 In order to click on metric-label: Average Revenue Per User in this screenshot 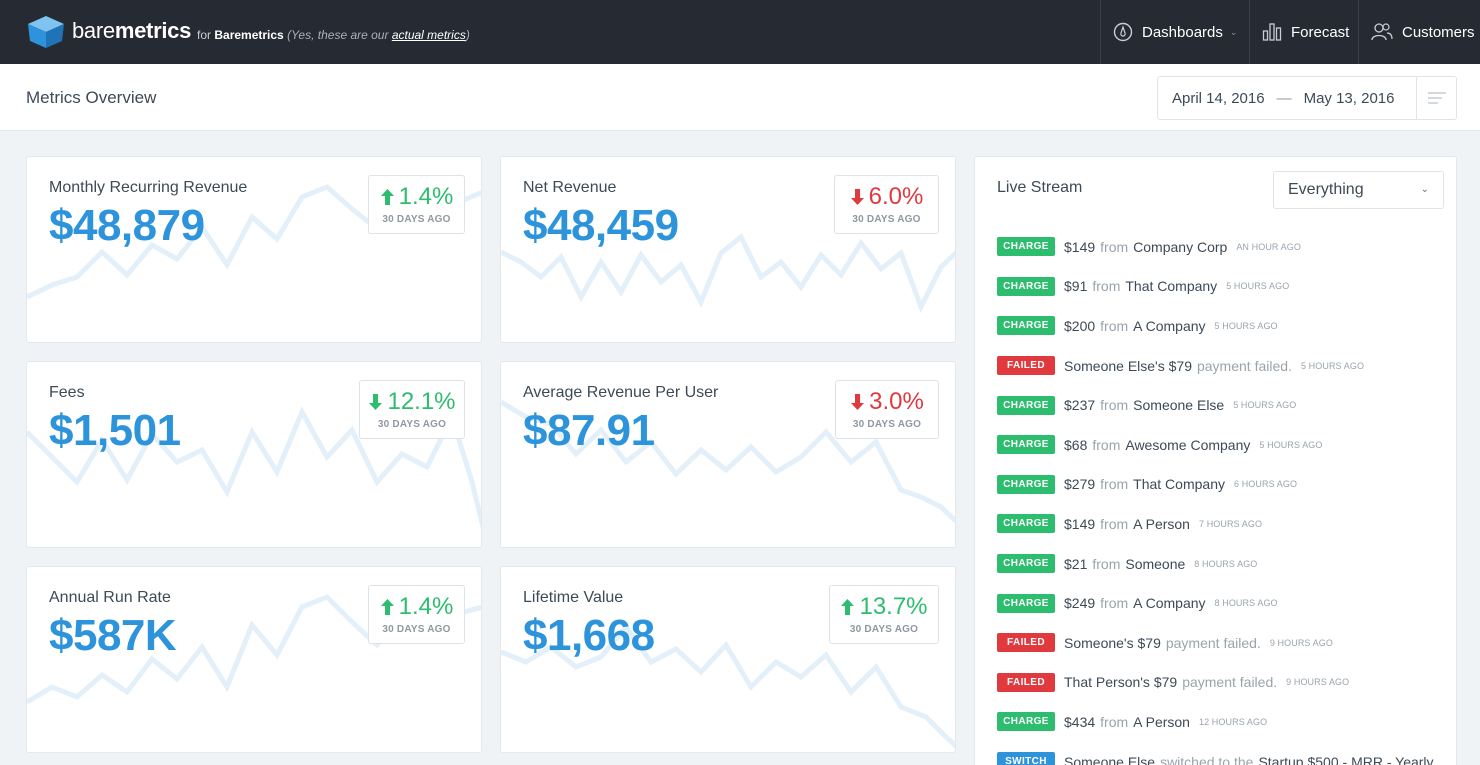, I will do `click(621, 392)`.